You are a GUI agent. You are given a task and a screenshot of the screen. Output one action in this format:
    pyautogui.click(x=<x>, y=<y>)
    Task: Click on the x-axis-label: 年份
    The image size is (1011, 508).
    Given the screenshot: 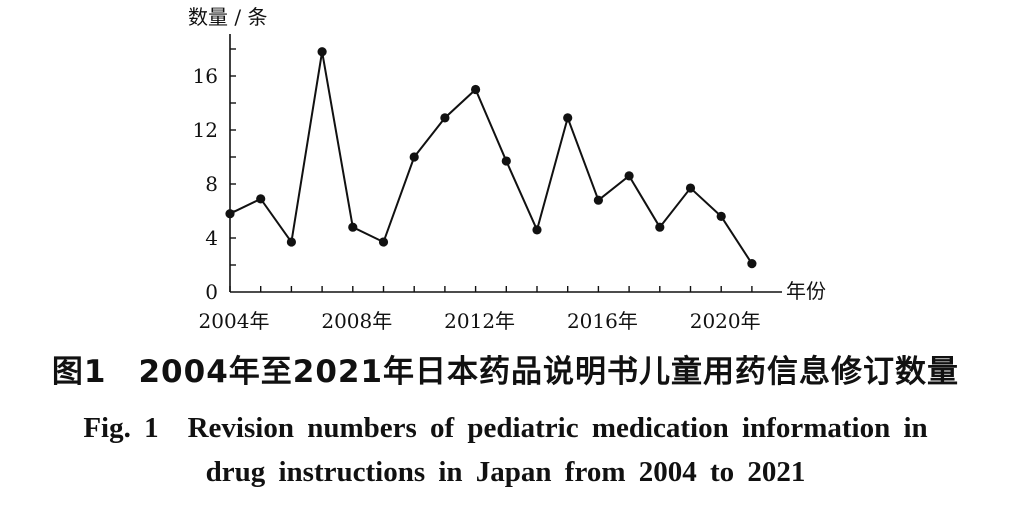 What is the action you would take?
    pyautogui.click(x=806, y=291)
    